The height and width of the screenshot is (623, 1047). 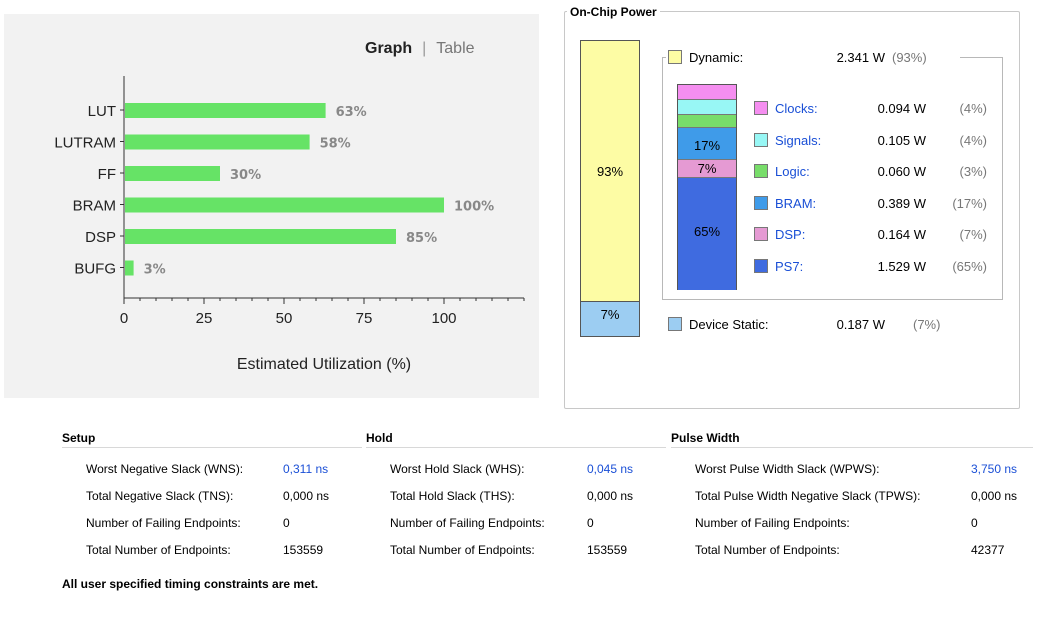 I want to click on y-tick-label: BRAM, so click(x=94, y=206).